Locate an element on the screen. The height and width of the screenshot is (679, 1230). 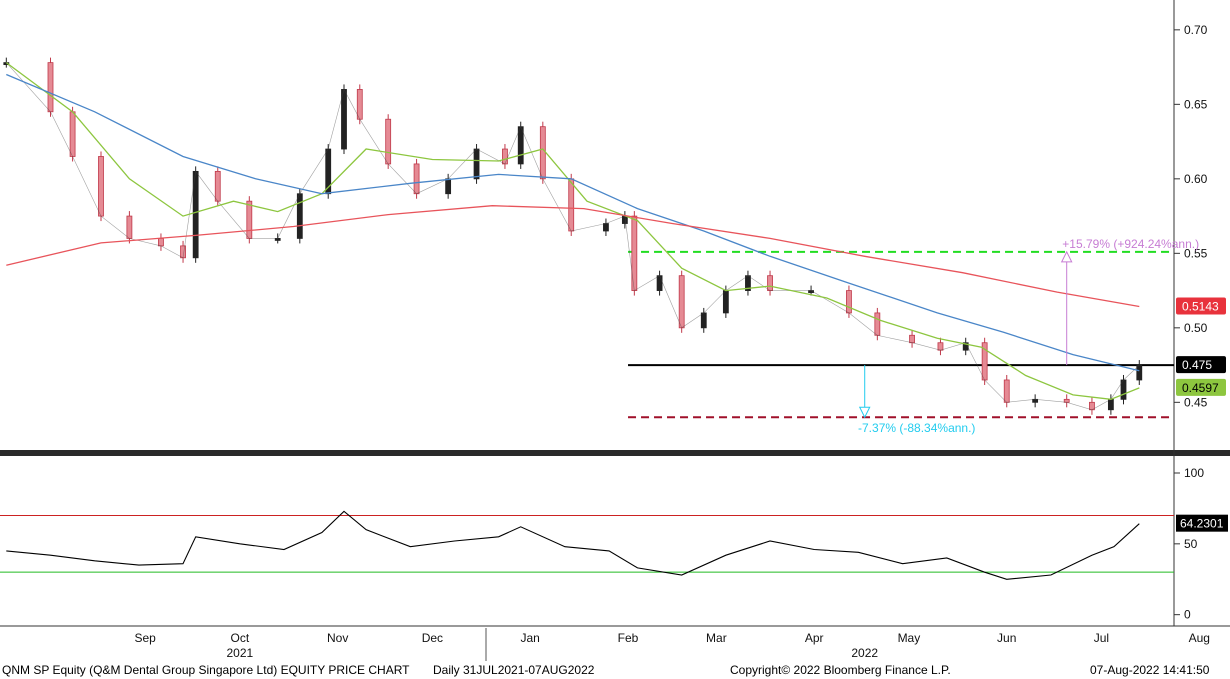
price-tick-label: 0.70 is located at coordinates (1196, 30).